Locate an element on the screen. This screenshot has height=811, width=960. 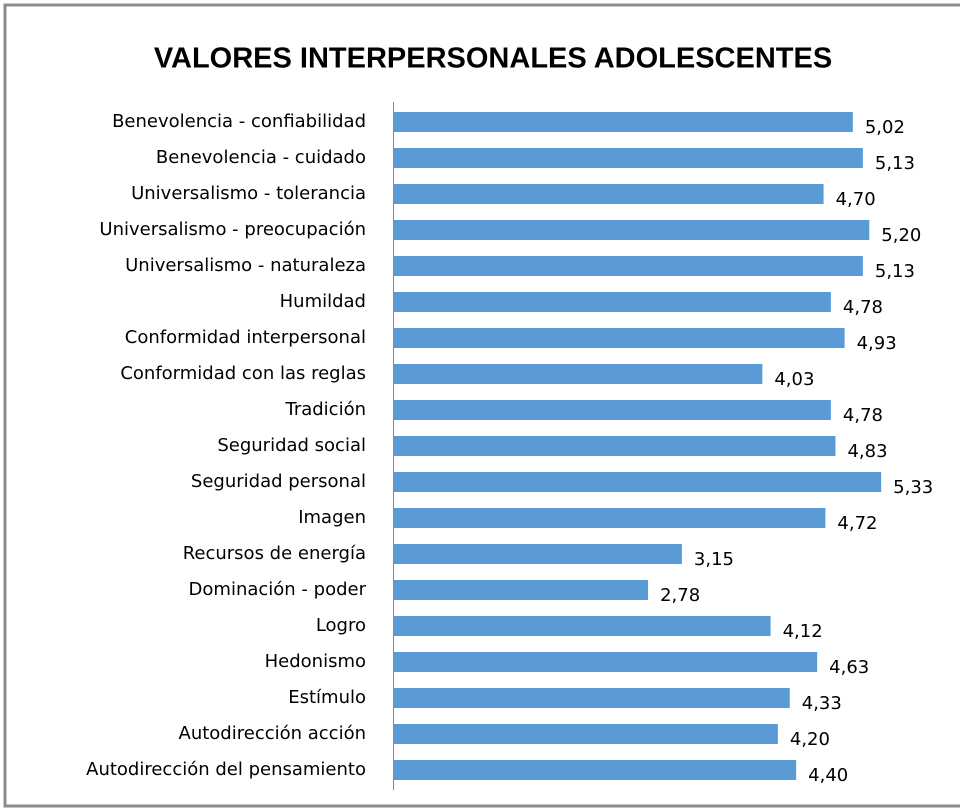
category-label: Autodirección acción is located at coordinates (272, 733).